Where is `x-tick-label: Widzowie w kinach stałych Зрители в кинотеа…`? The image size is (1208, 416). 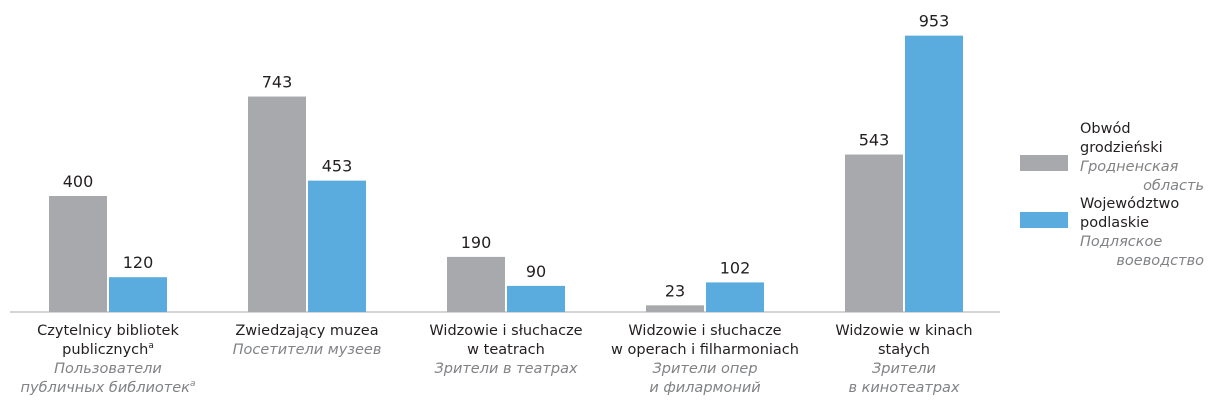 x-tick-label: Widzowie w kinach stałych Зрители в кинотеа… is located at coordinates (904, 360).